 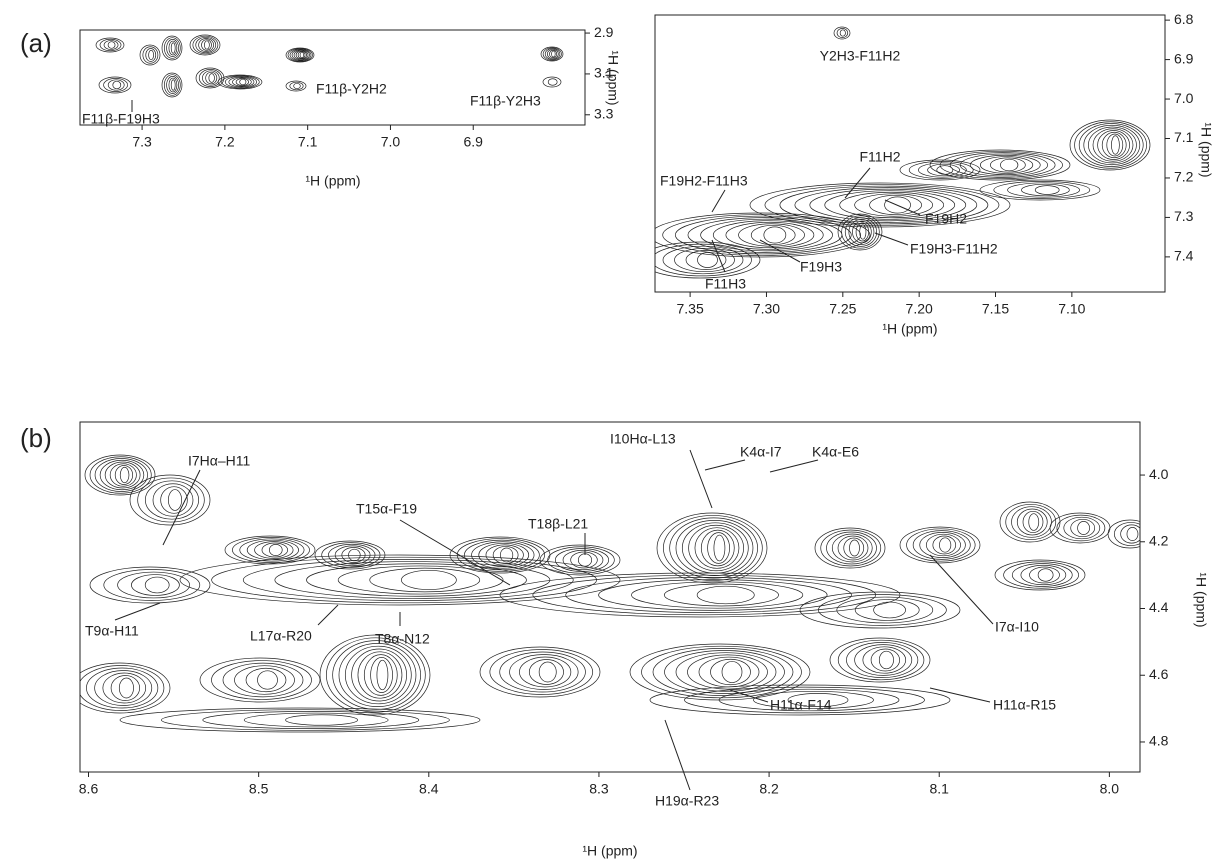 I want to click on x-tick-label: 8.5, so click(x=259, y=789).